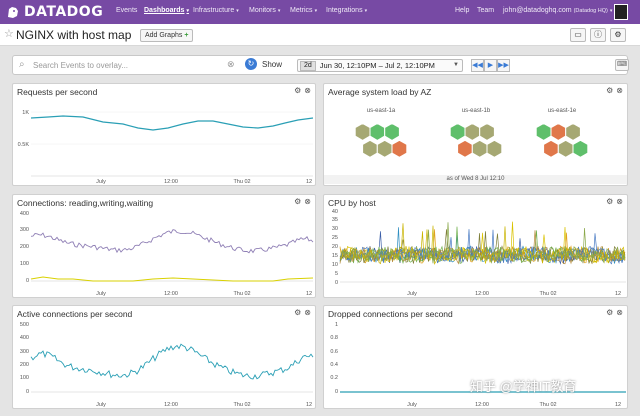 This screenshot has width=640, height=416. What do you see at coordinates (167, 254) in the screenshot?
I see `connections-chart: 400 300 200 100 0 July 12:00 Thu 02 12` at bounding box center [167, 254].